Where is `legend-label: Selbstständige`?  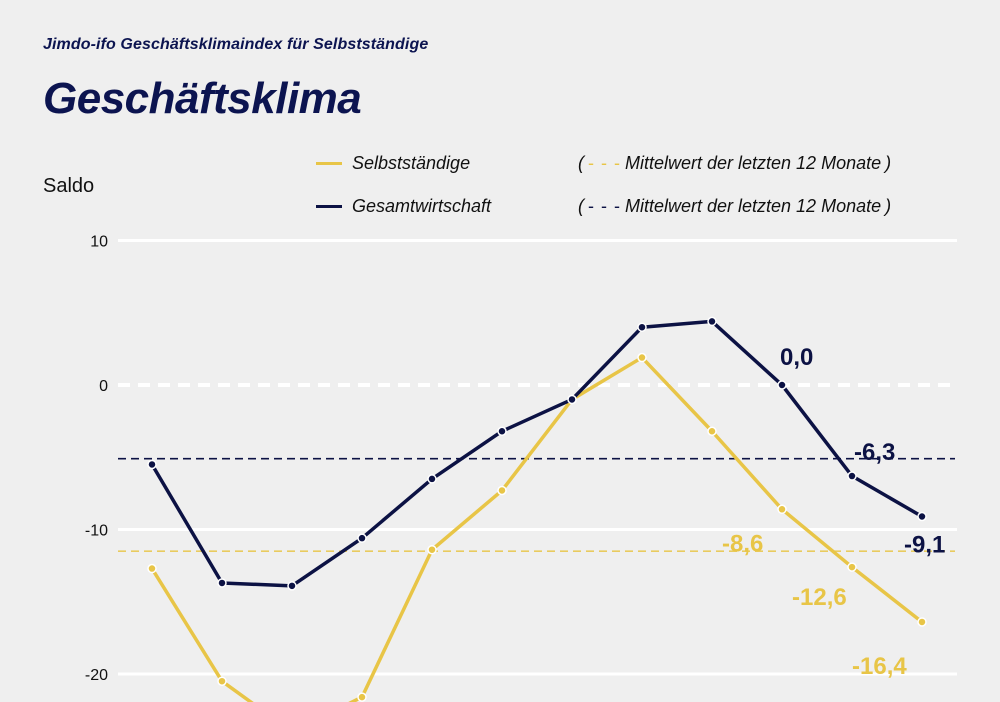
legend-label: Selbstständige is located at coordinates (411, 163).